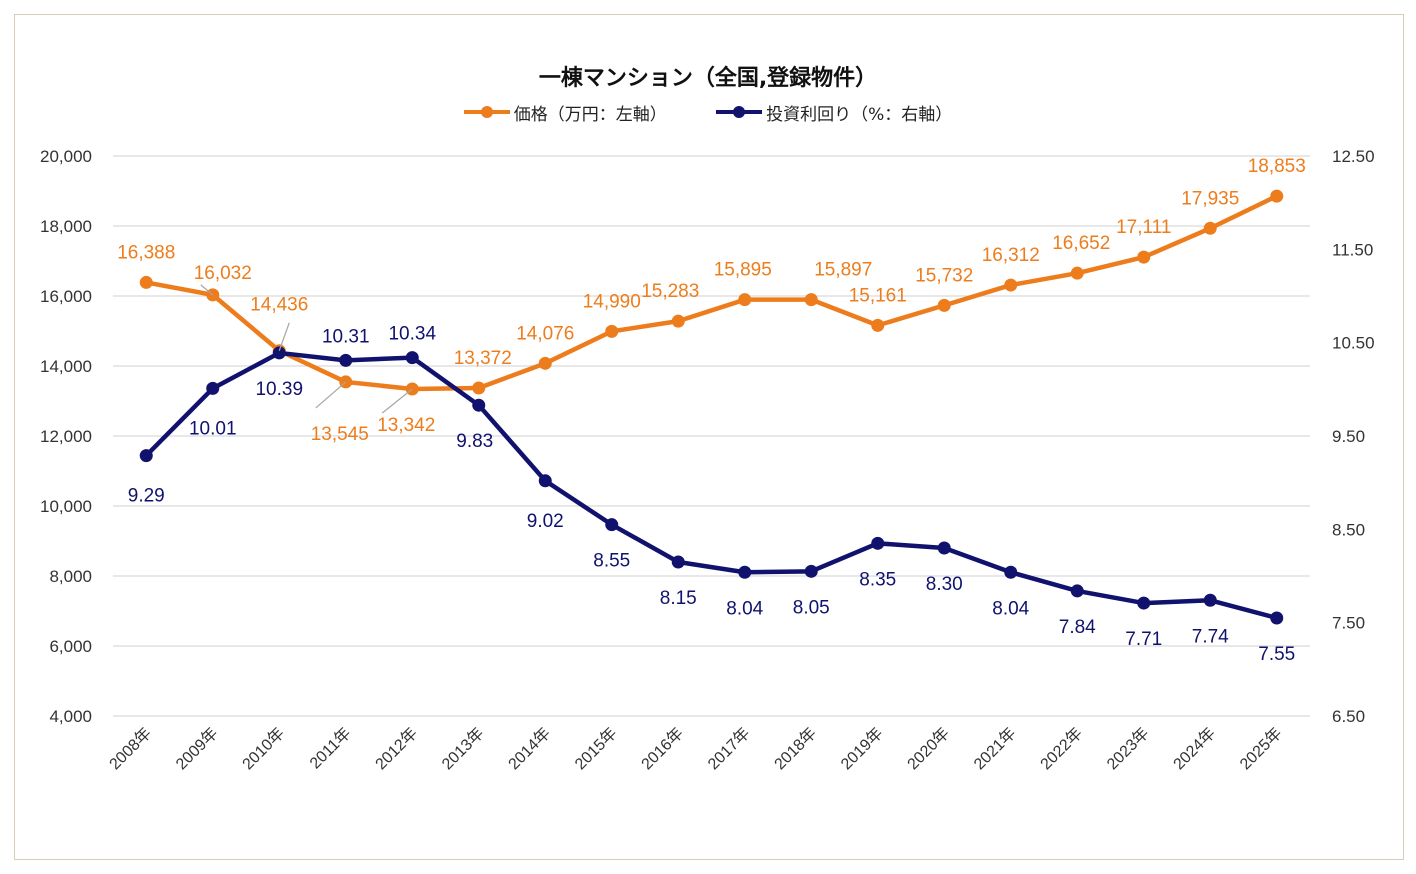 Image resolution: width=1416 pixels, height=874 pixels. I want to click on y-left-tick: 10,000, so click(66, 506).